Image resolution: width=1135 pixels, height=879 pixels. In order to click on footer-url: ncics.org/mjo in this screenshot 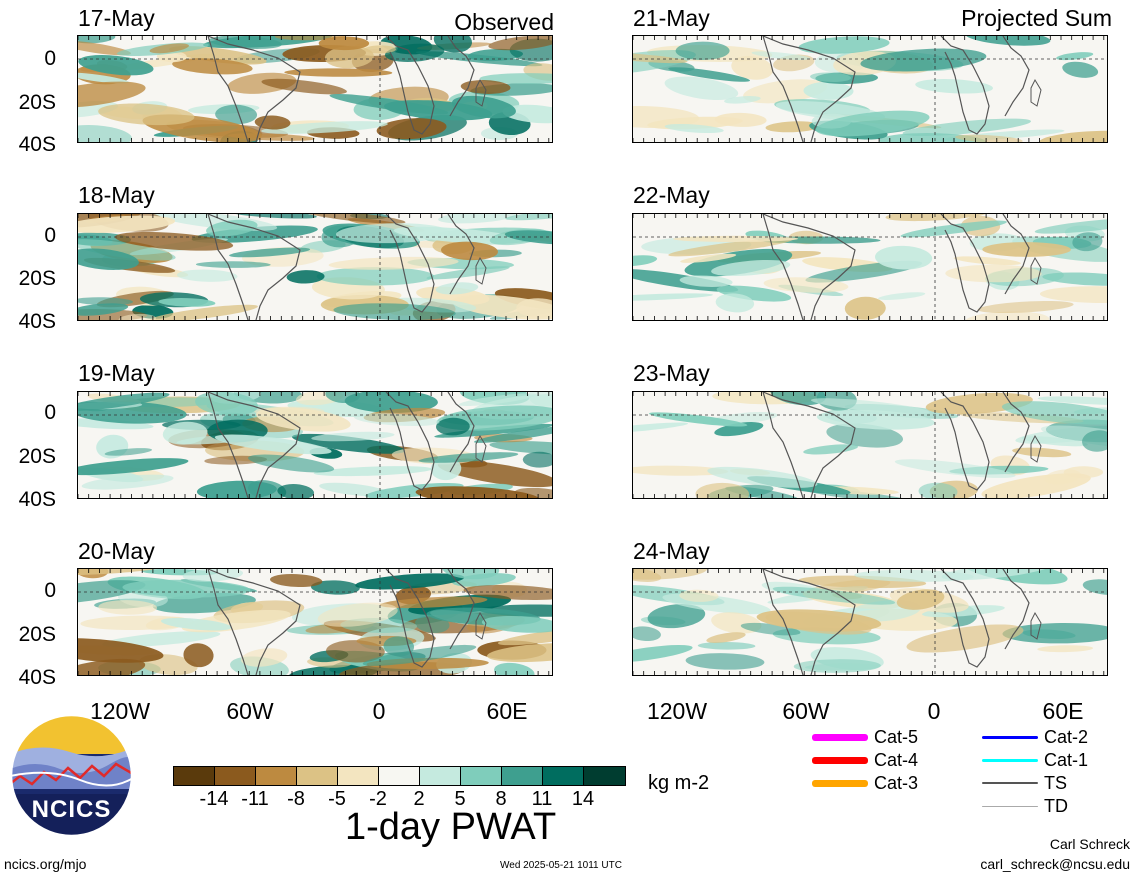, I will do `click(45, 864)`.